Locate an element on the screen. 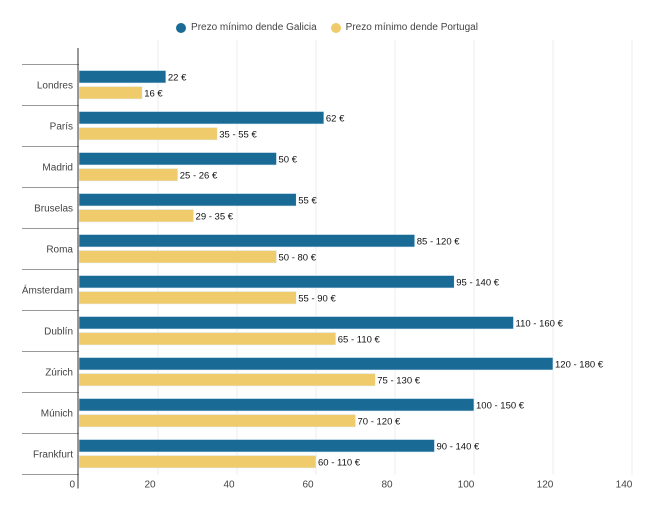  legend-item-galicia: Prezo mínimo dende Galicia is located at coordinates (246, 27).